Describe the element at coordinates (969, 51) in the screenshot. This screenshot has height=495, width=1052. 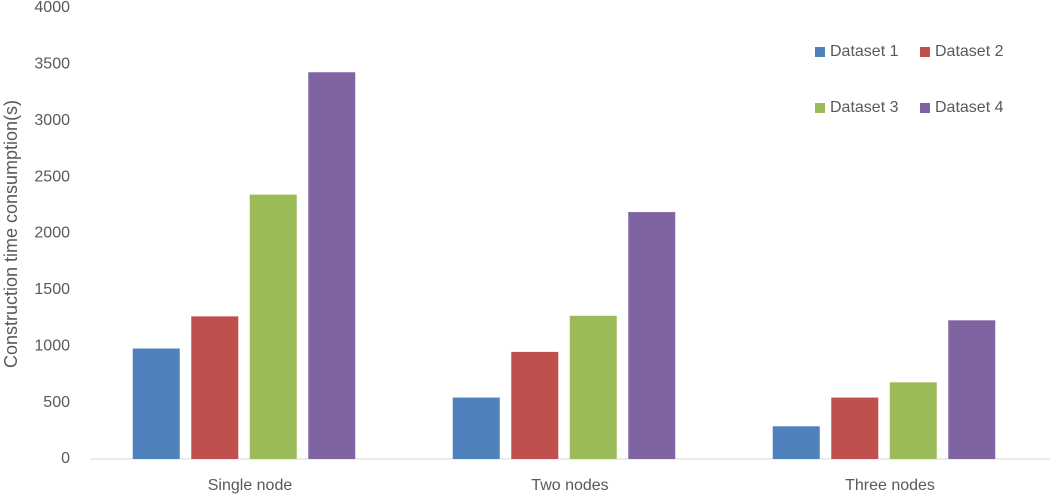
I see `legend-label: Dataset 2` at that location.